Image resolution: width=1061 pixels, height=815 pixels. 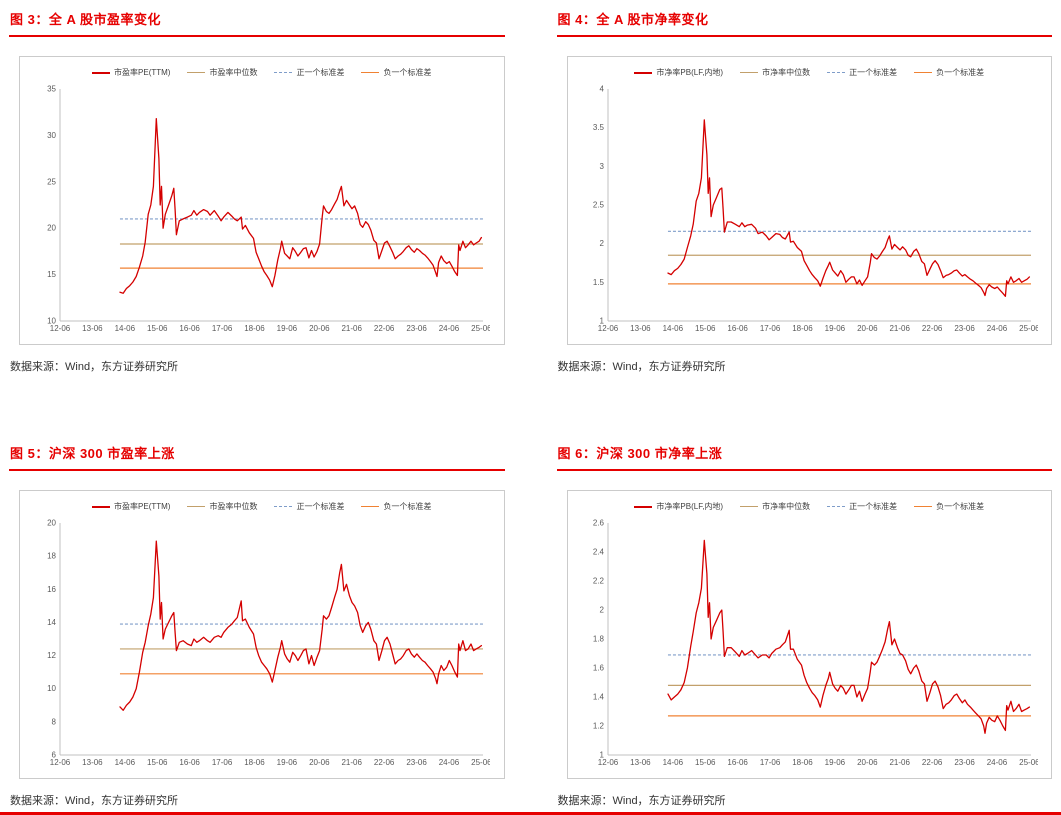 What do you see at coordinates (804, 22) in the screenshot?
I see `figure-title: 图 4：全 A 股市净率变化` at bounding box center [804, 22].